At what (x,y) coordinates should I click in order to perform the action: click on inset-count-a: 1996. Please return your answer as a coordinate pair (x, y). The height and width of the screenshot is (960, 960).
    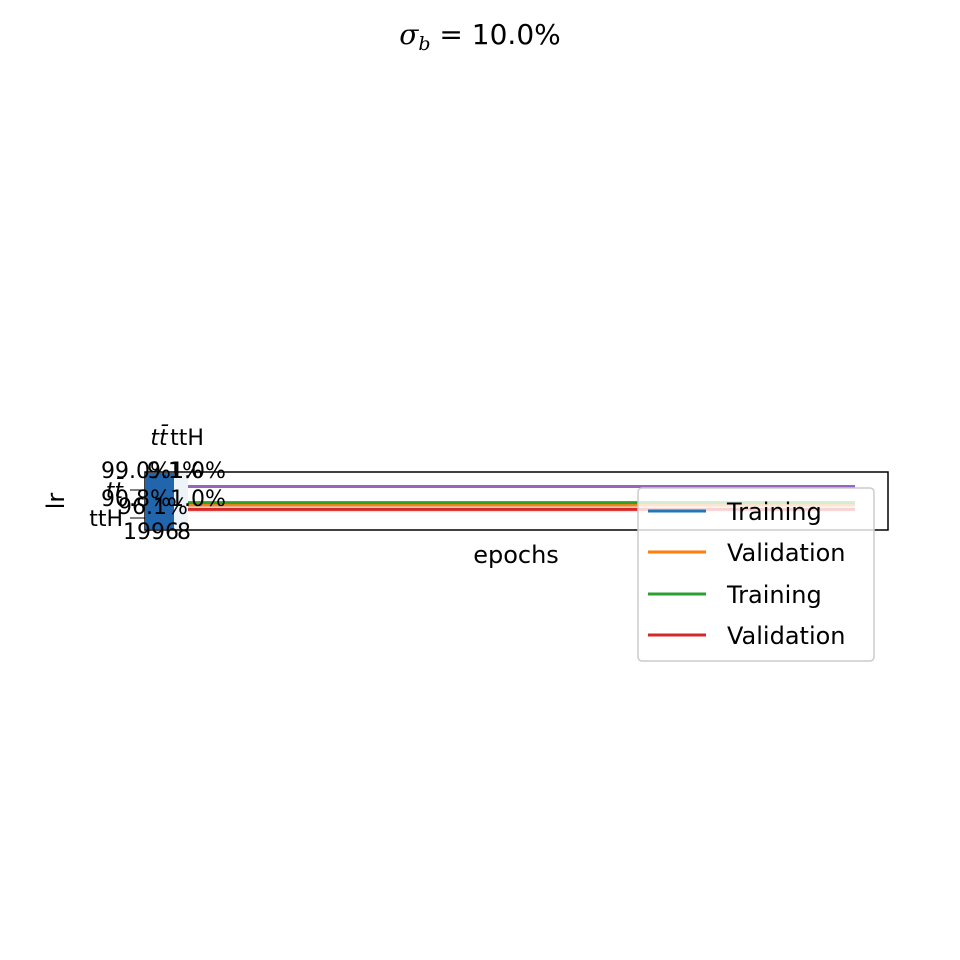
    Looking at the image, I should click on (151, 532).